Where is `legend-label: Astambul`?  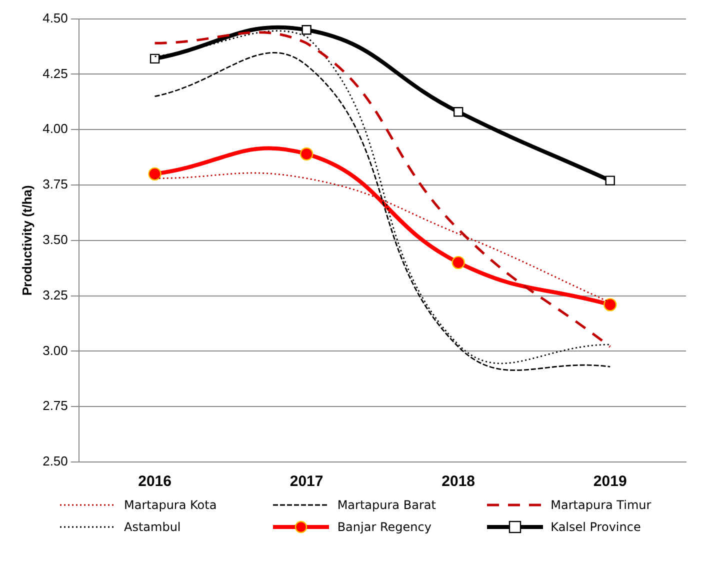
legend-label: Astambul is located at coordinates (152, 527).